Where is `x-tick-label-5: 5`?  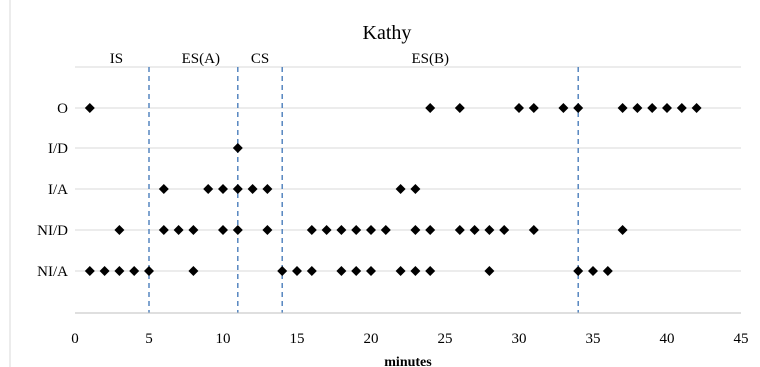
x-tick-label-5: 5 is located at coordinates (149, 339).